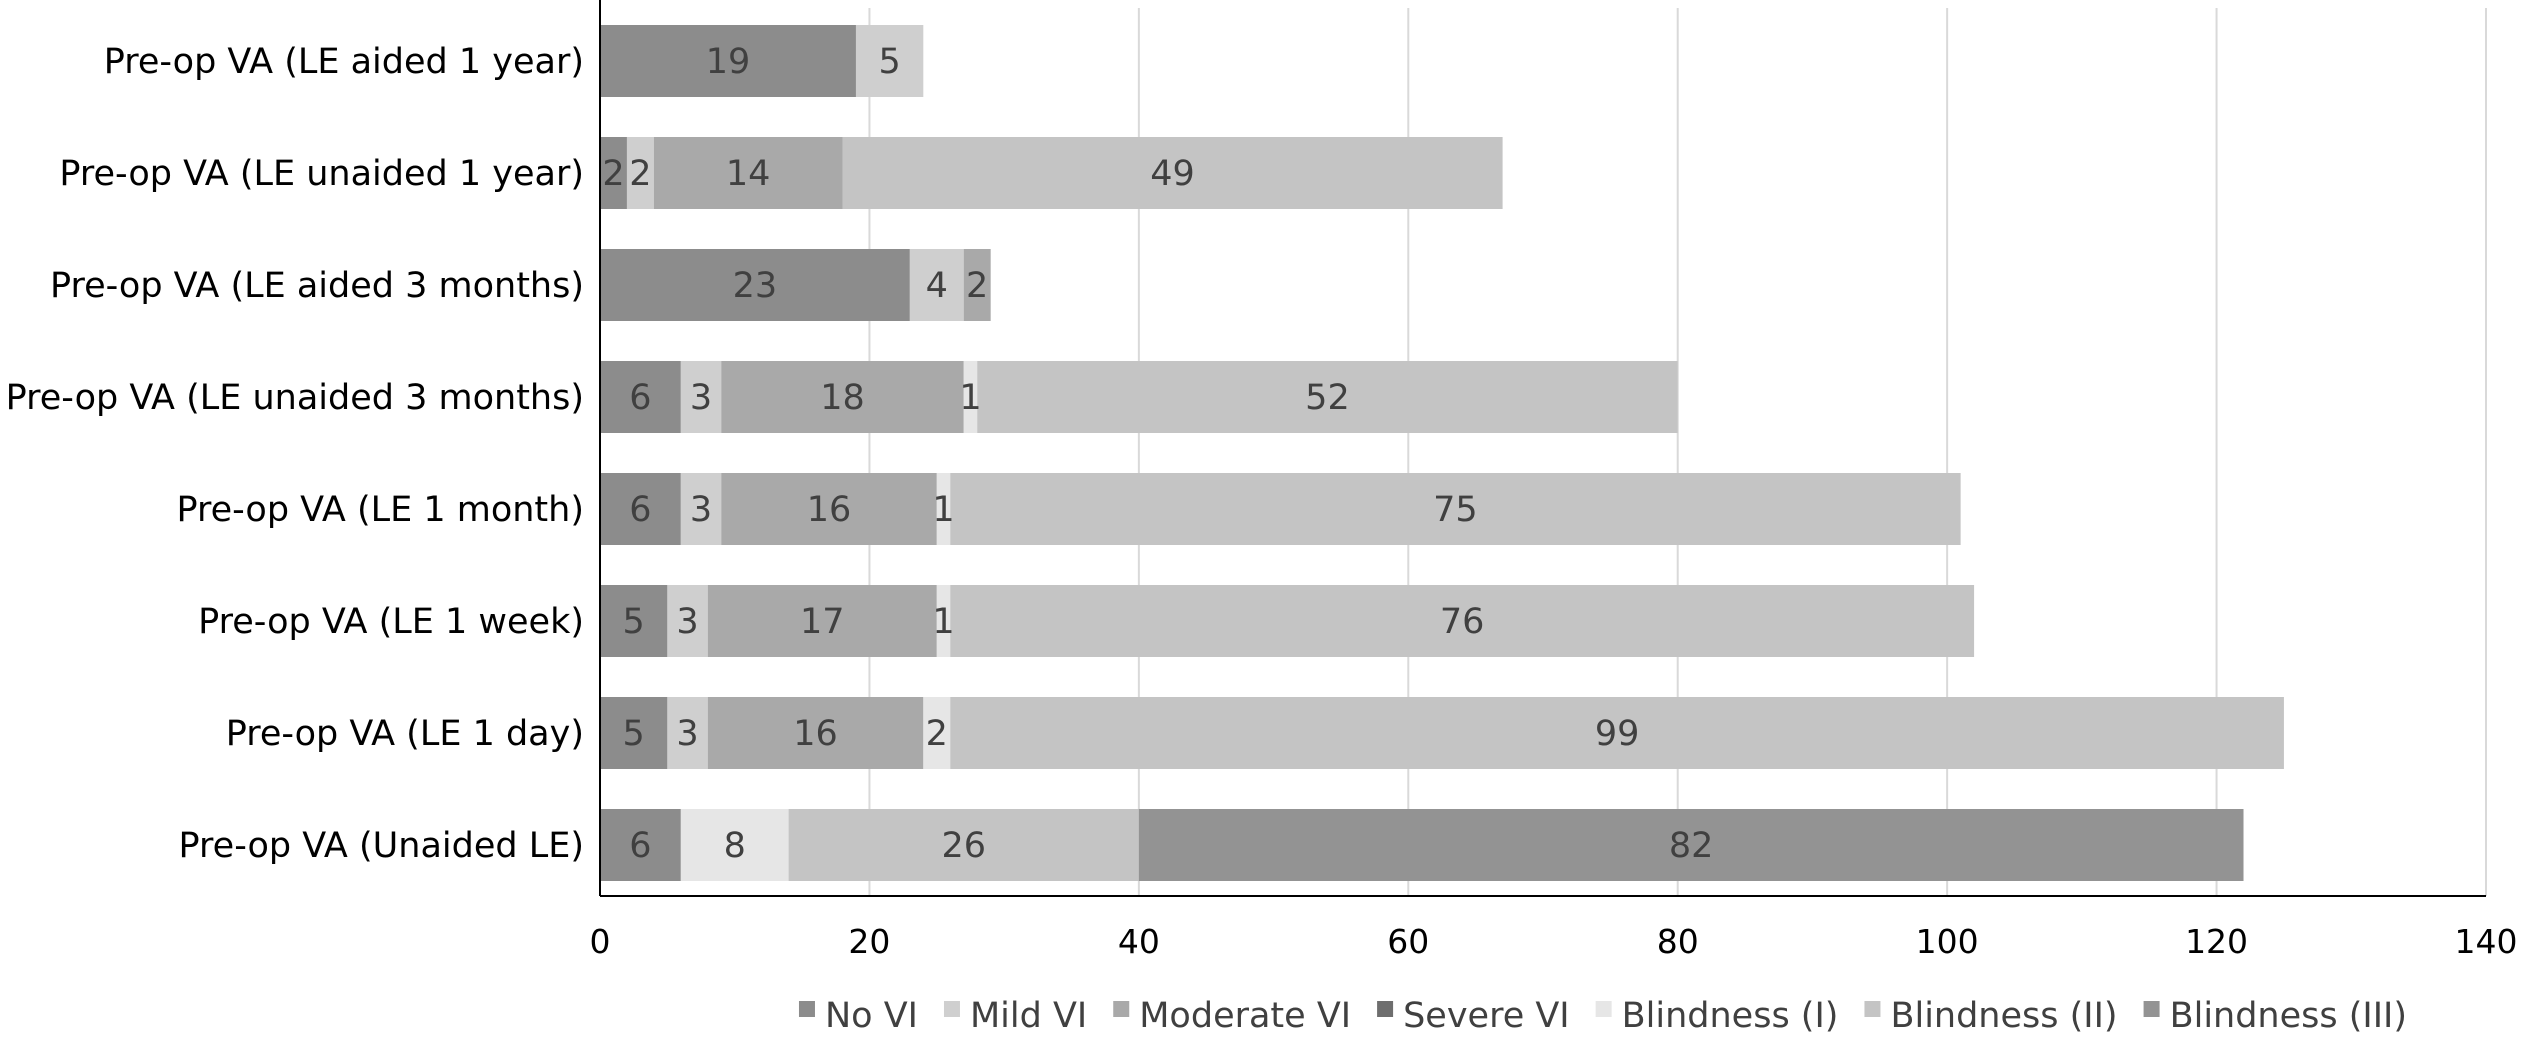  I want to click on legend-item: Blindness (III), so click(2275, 1016).